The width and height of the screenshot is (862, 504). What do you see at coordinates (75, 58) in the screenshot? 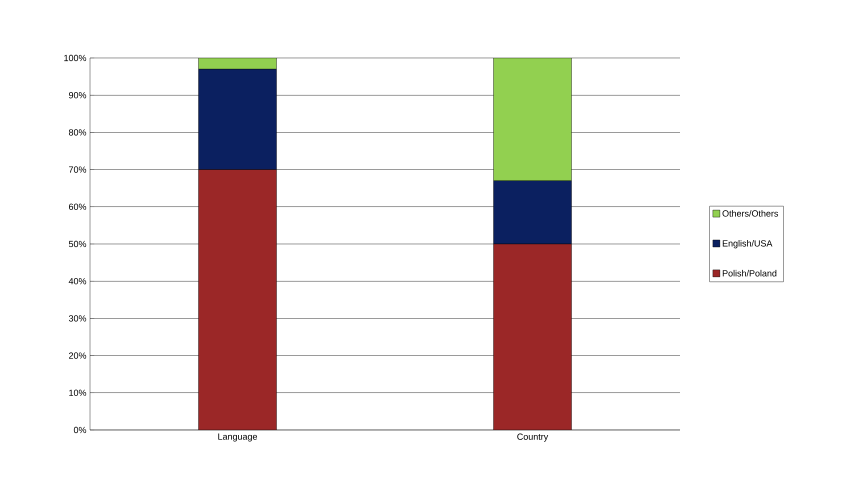
I see `y-tick-label: 100%` at bounding box center [75, 58].